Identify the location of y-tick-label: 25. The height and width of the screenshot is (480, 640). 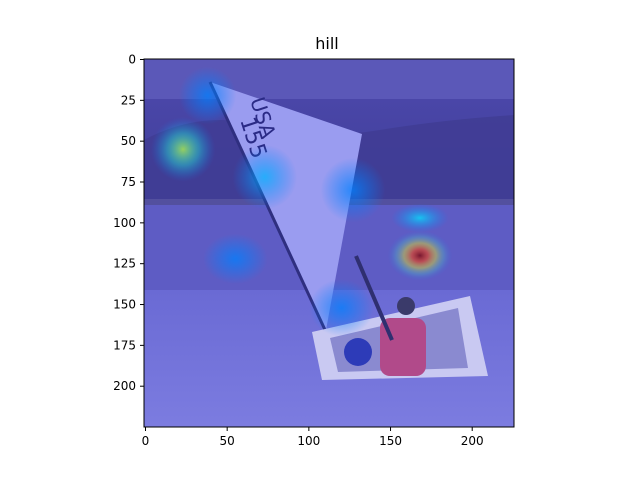
(128, 100).